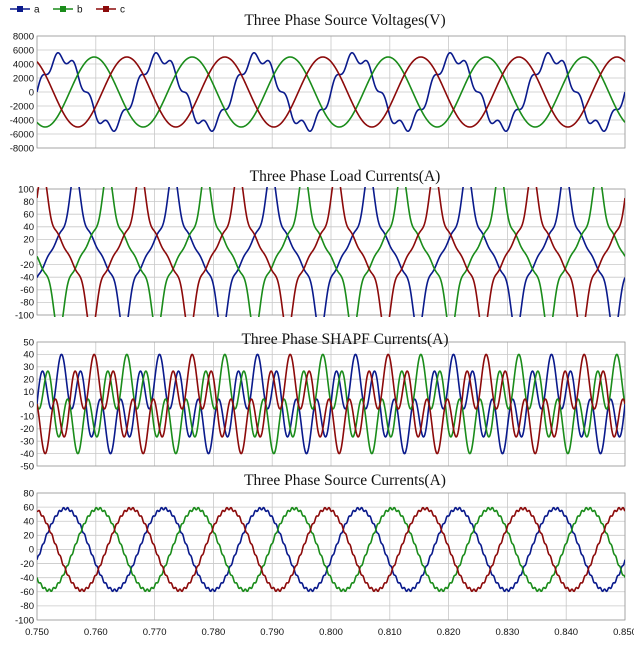 The height and width of the screenshot is (648, 634). I want to click on y-tick-label: -2000, so click(22, 106).